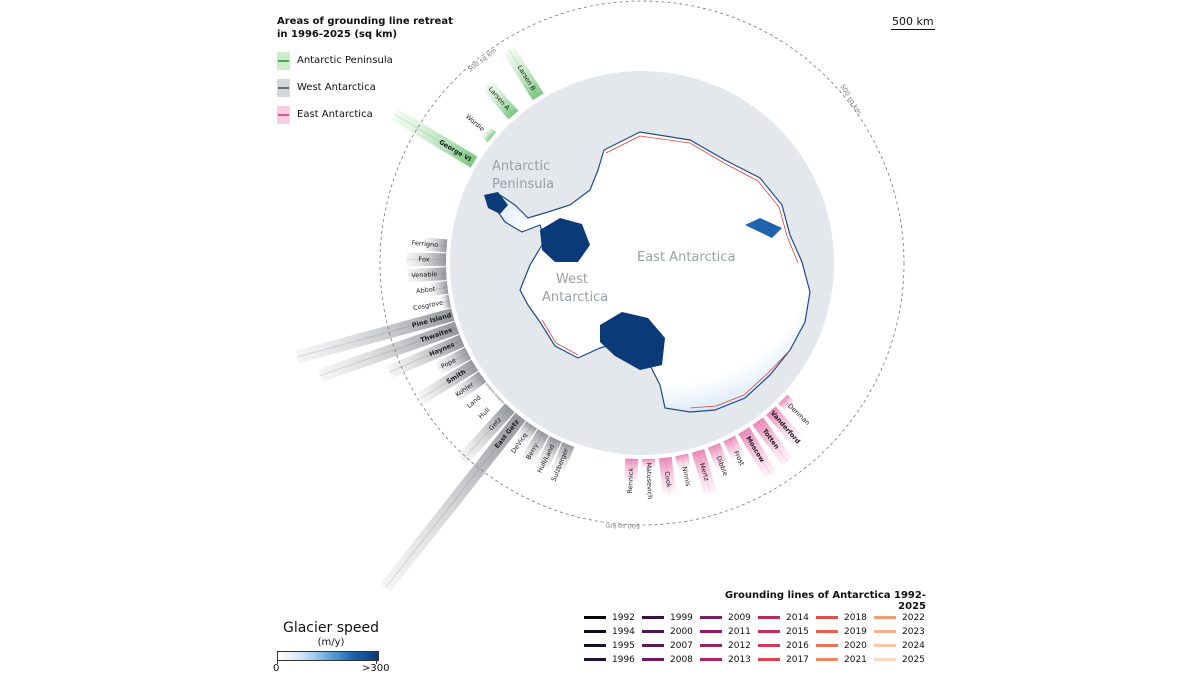  I want to click on glacier-speed-title: Glacier speed, so click(331, 628).